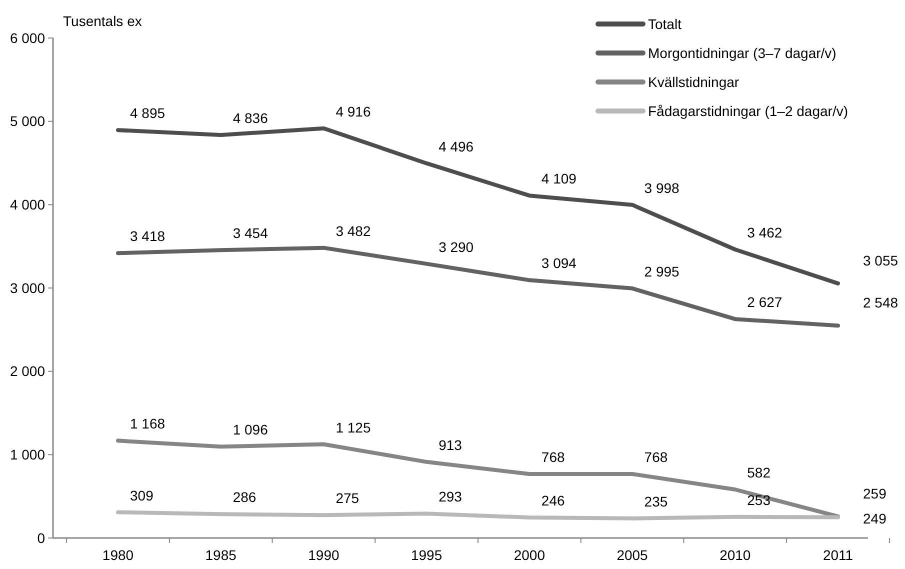 This screenshot has height=569, width=905. I want to click on data-label: 4 496, so click(456, 146).